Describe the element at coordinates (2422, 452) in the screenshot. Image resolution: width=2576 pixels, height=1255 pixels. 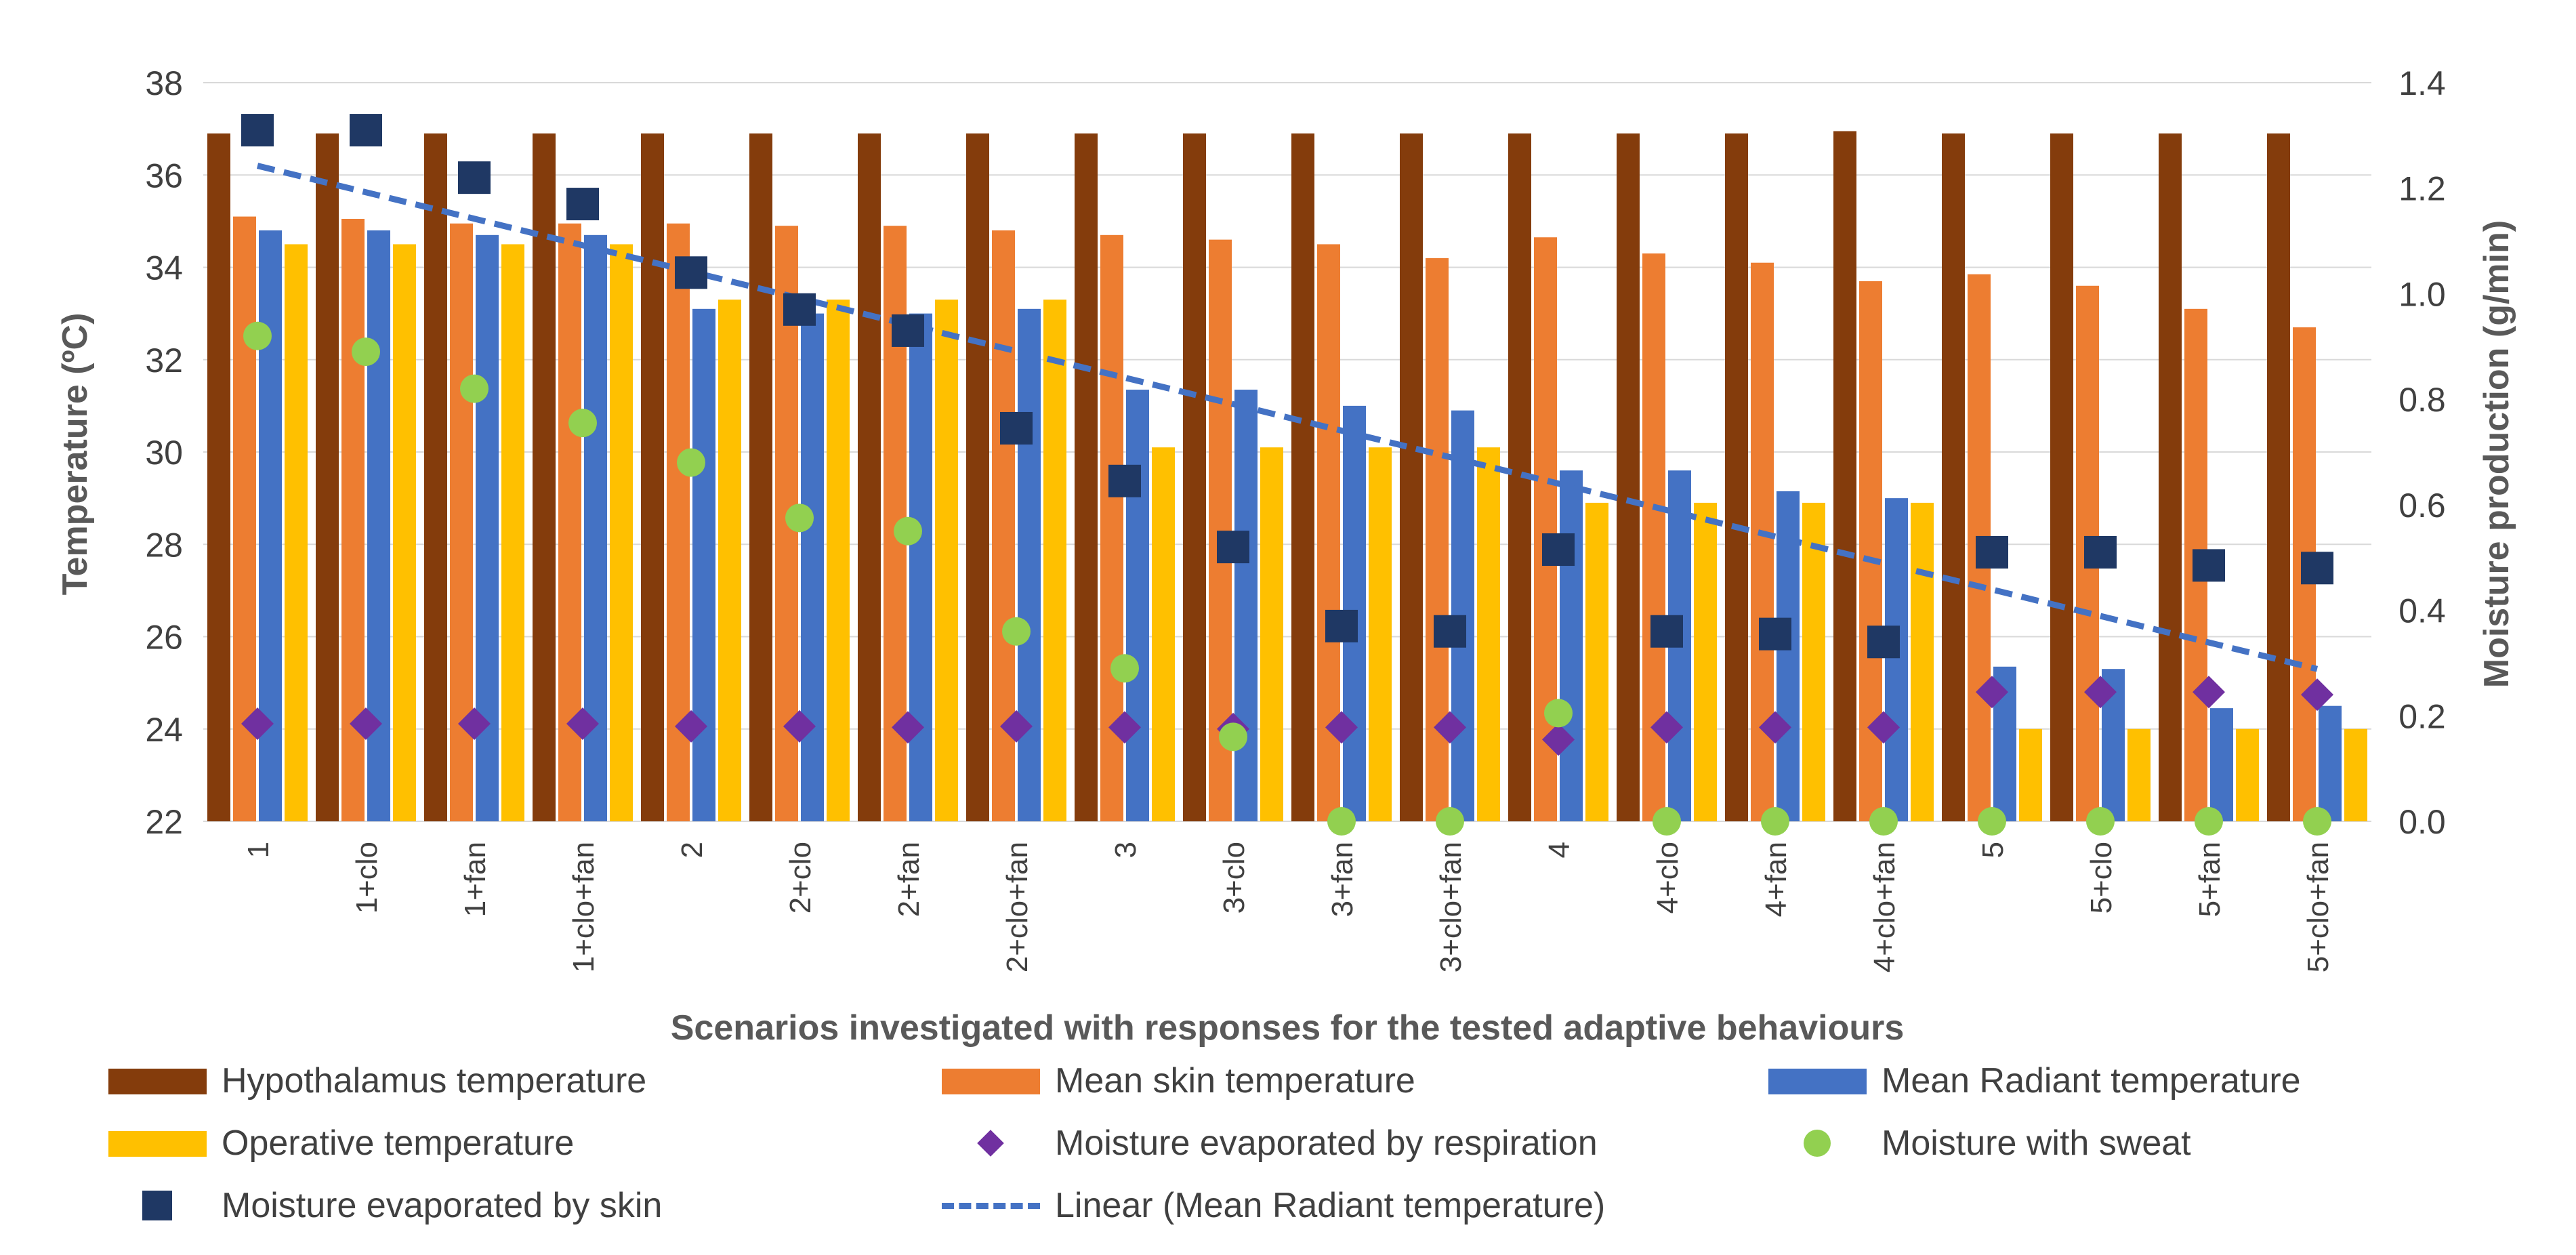
I see `y2-axis-ticks: 0.0 0.2 0.4 0.6 0.8 1.0 1.2 1.4` at that location.